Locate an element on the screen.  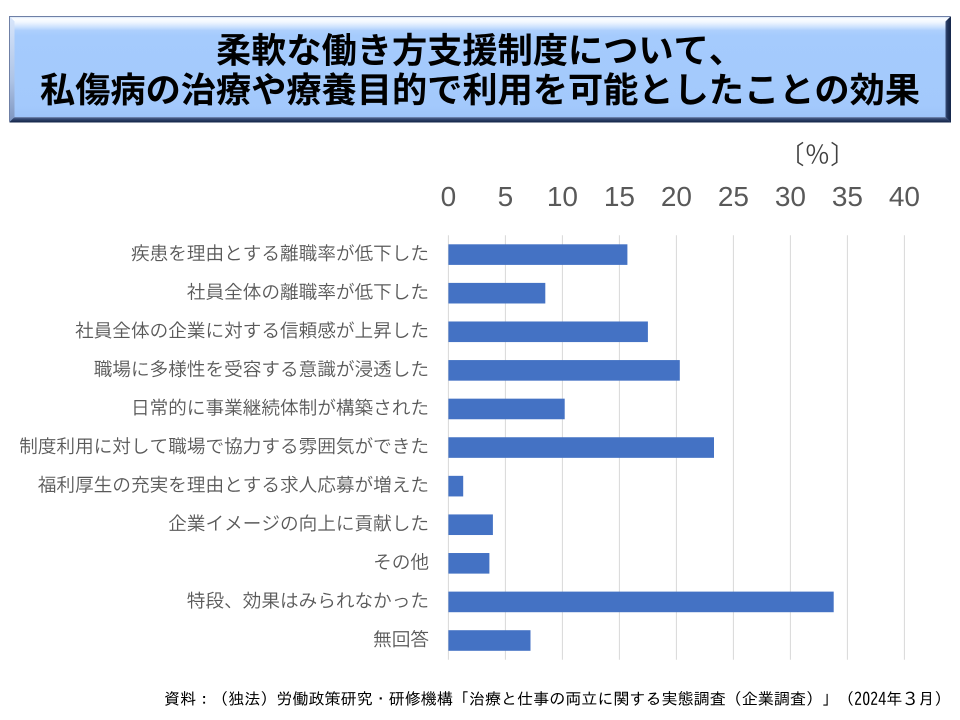
svg-text: 10 is located at coordinates (562, 196).